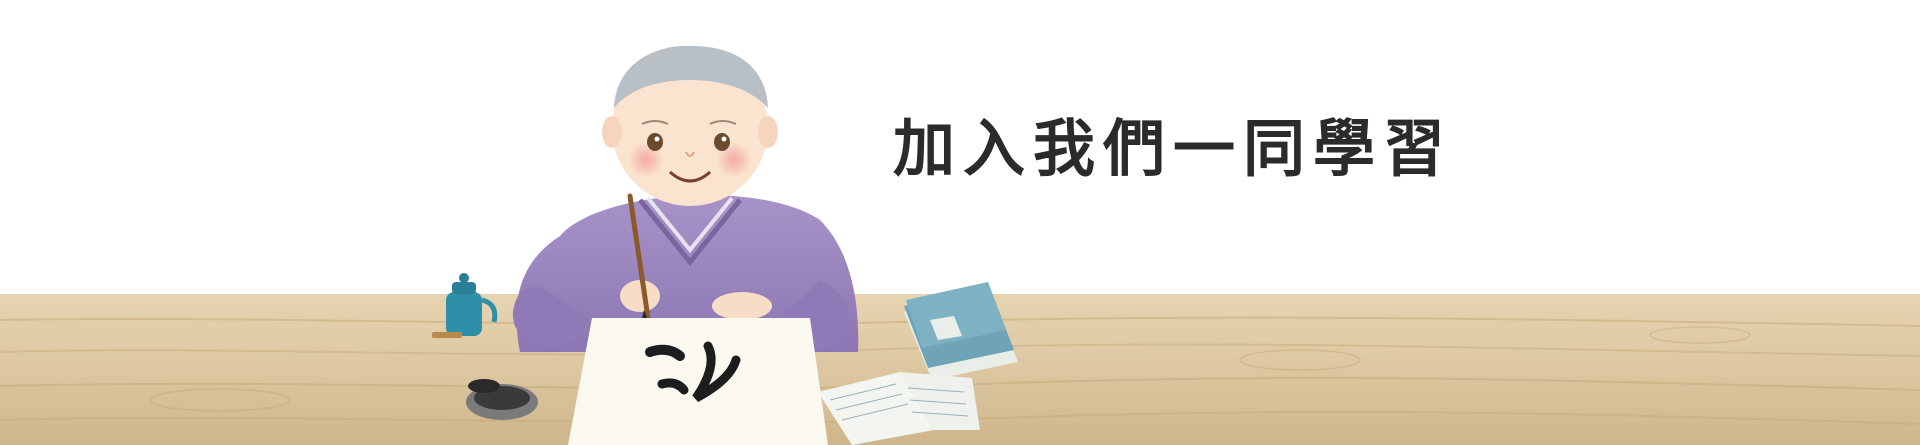 The image size is (1920, 445). I want to click on monk-figure, so click(685, 198).